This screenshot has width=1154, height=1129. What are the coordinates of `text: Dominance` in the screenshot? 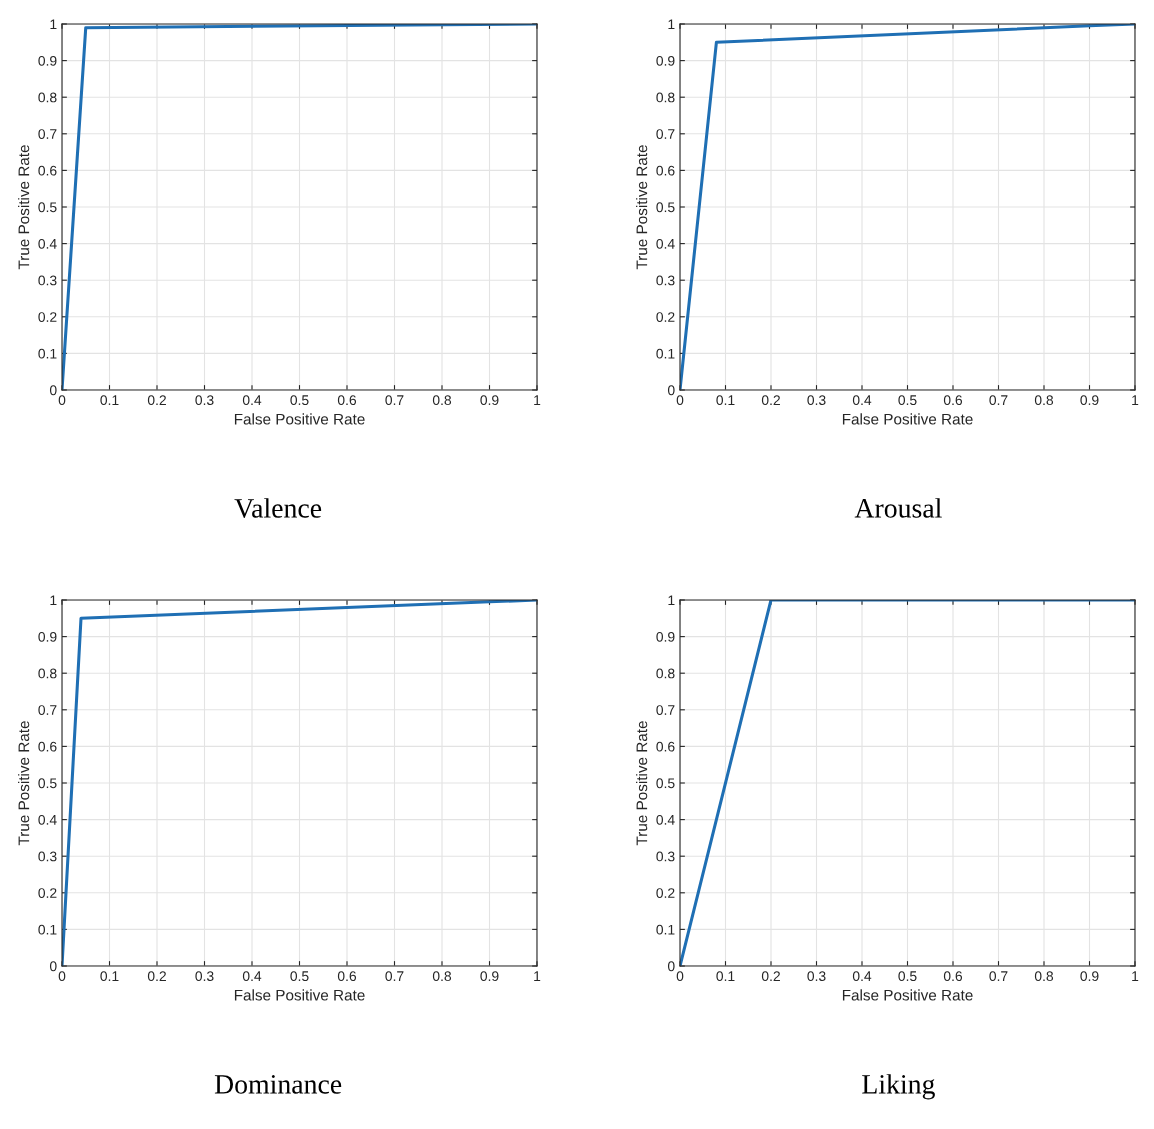 It's located at (278, 1084).